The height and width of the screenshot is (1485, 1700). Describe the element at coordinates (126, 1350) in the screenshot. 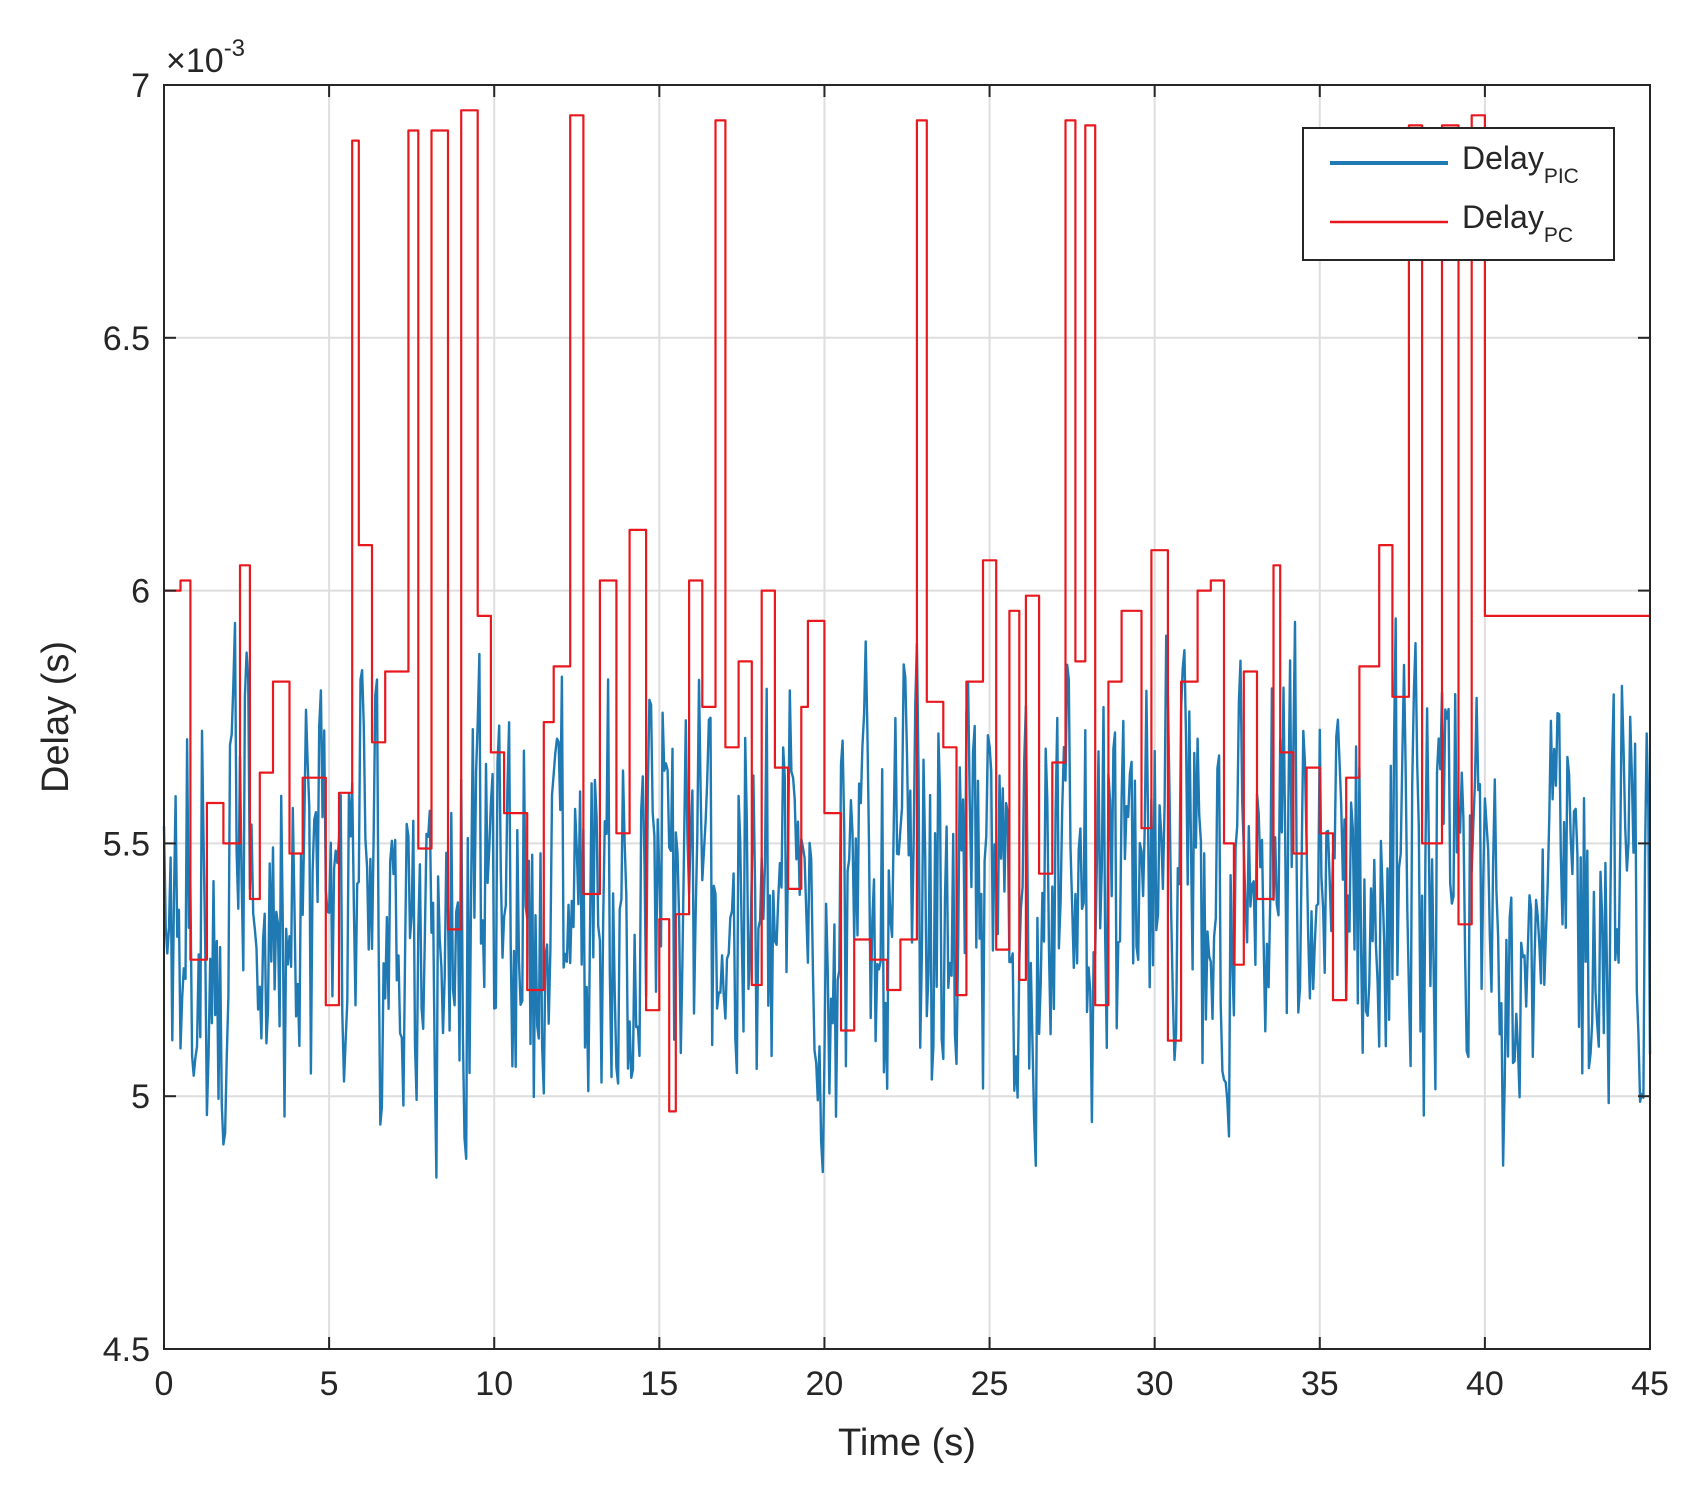

I see `y-tick-label: 4.5` at that location.